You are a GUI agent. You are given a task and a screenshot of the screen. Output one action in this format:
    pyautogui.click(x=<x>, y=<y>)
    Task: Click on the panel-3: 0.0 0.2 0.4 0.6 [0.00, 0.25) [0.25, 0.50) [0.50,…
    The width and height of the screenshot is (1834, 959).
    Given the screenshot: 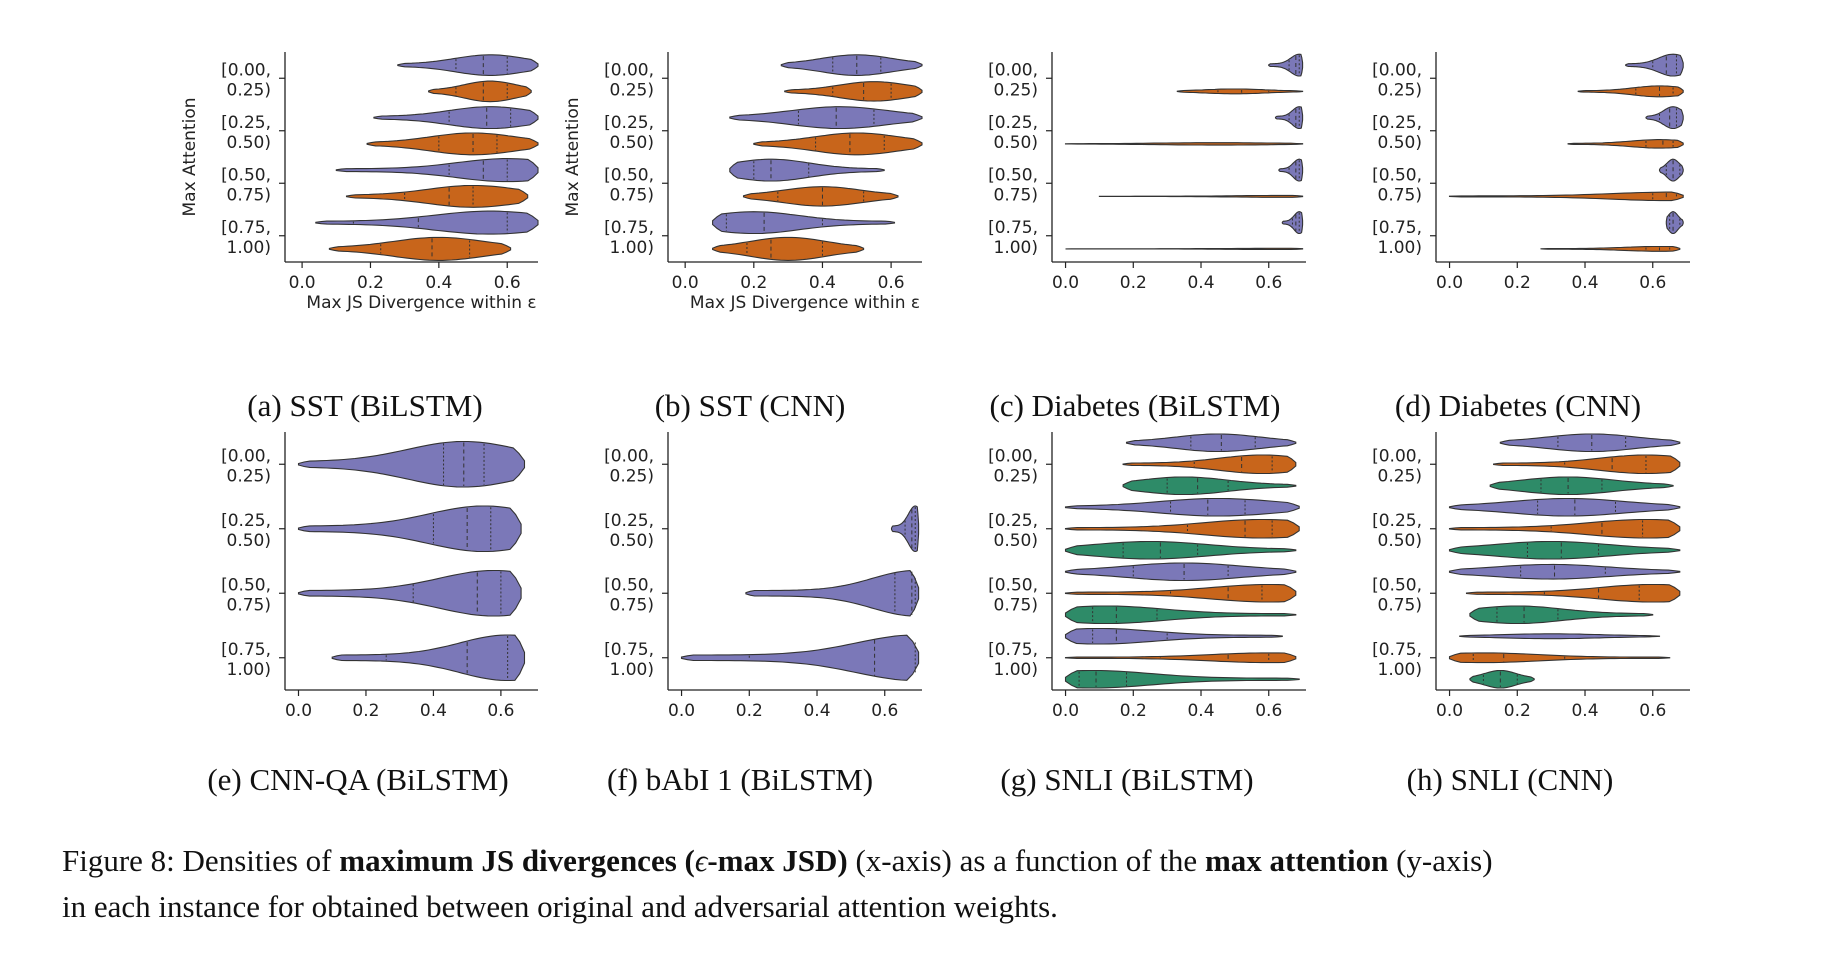 What is the action you would take?
    pyautogui.click(x=1147, y=172)
    